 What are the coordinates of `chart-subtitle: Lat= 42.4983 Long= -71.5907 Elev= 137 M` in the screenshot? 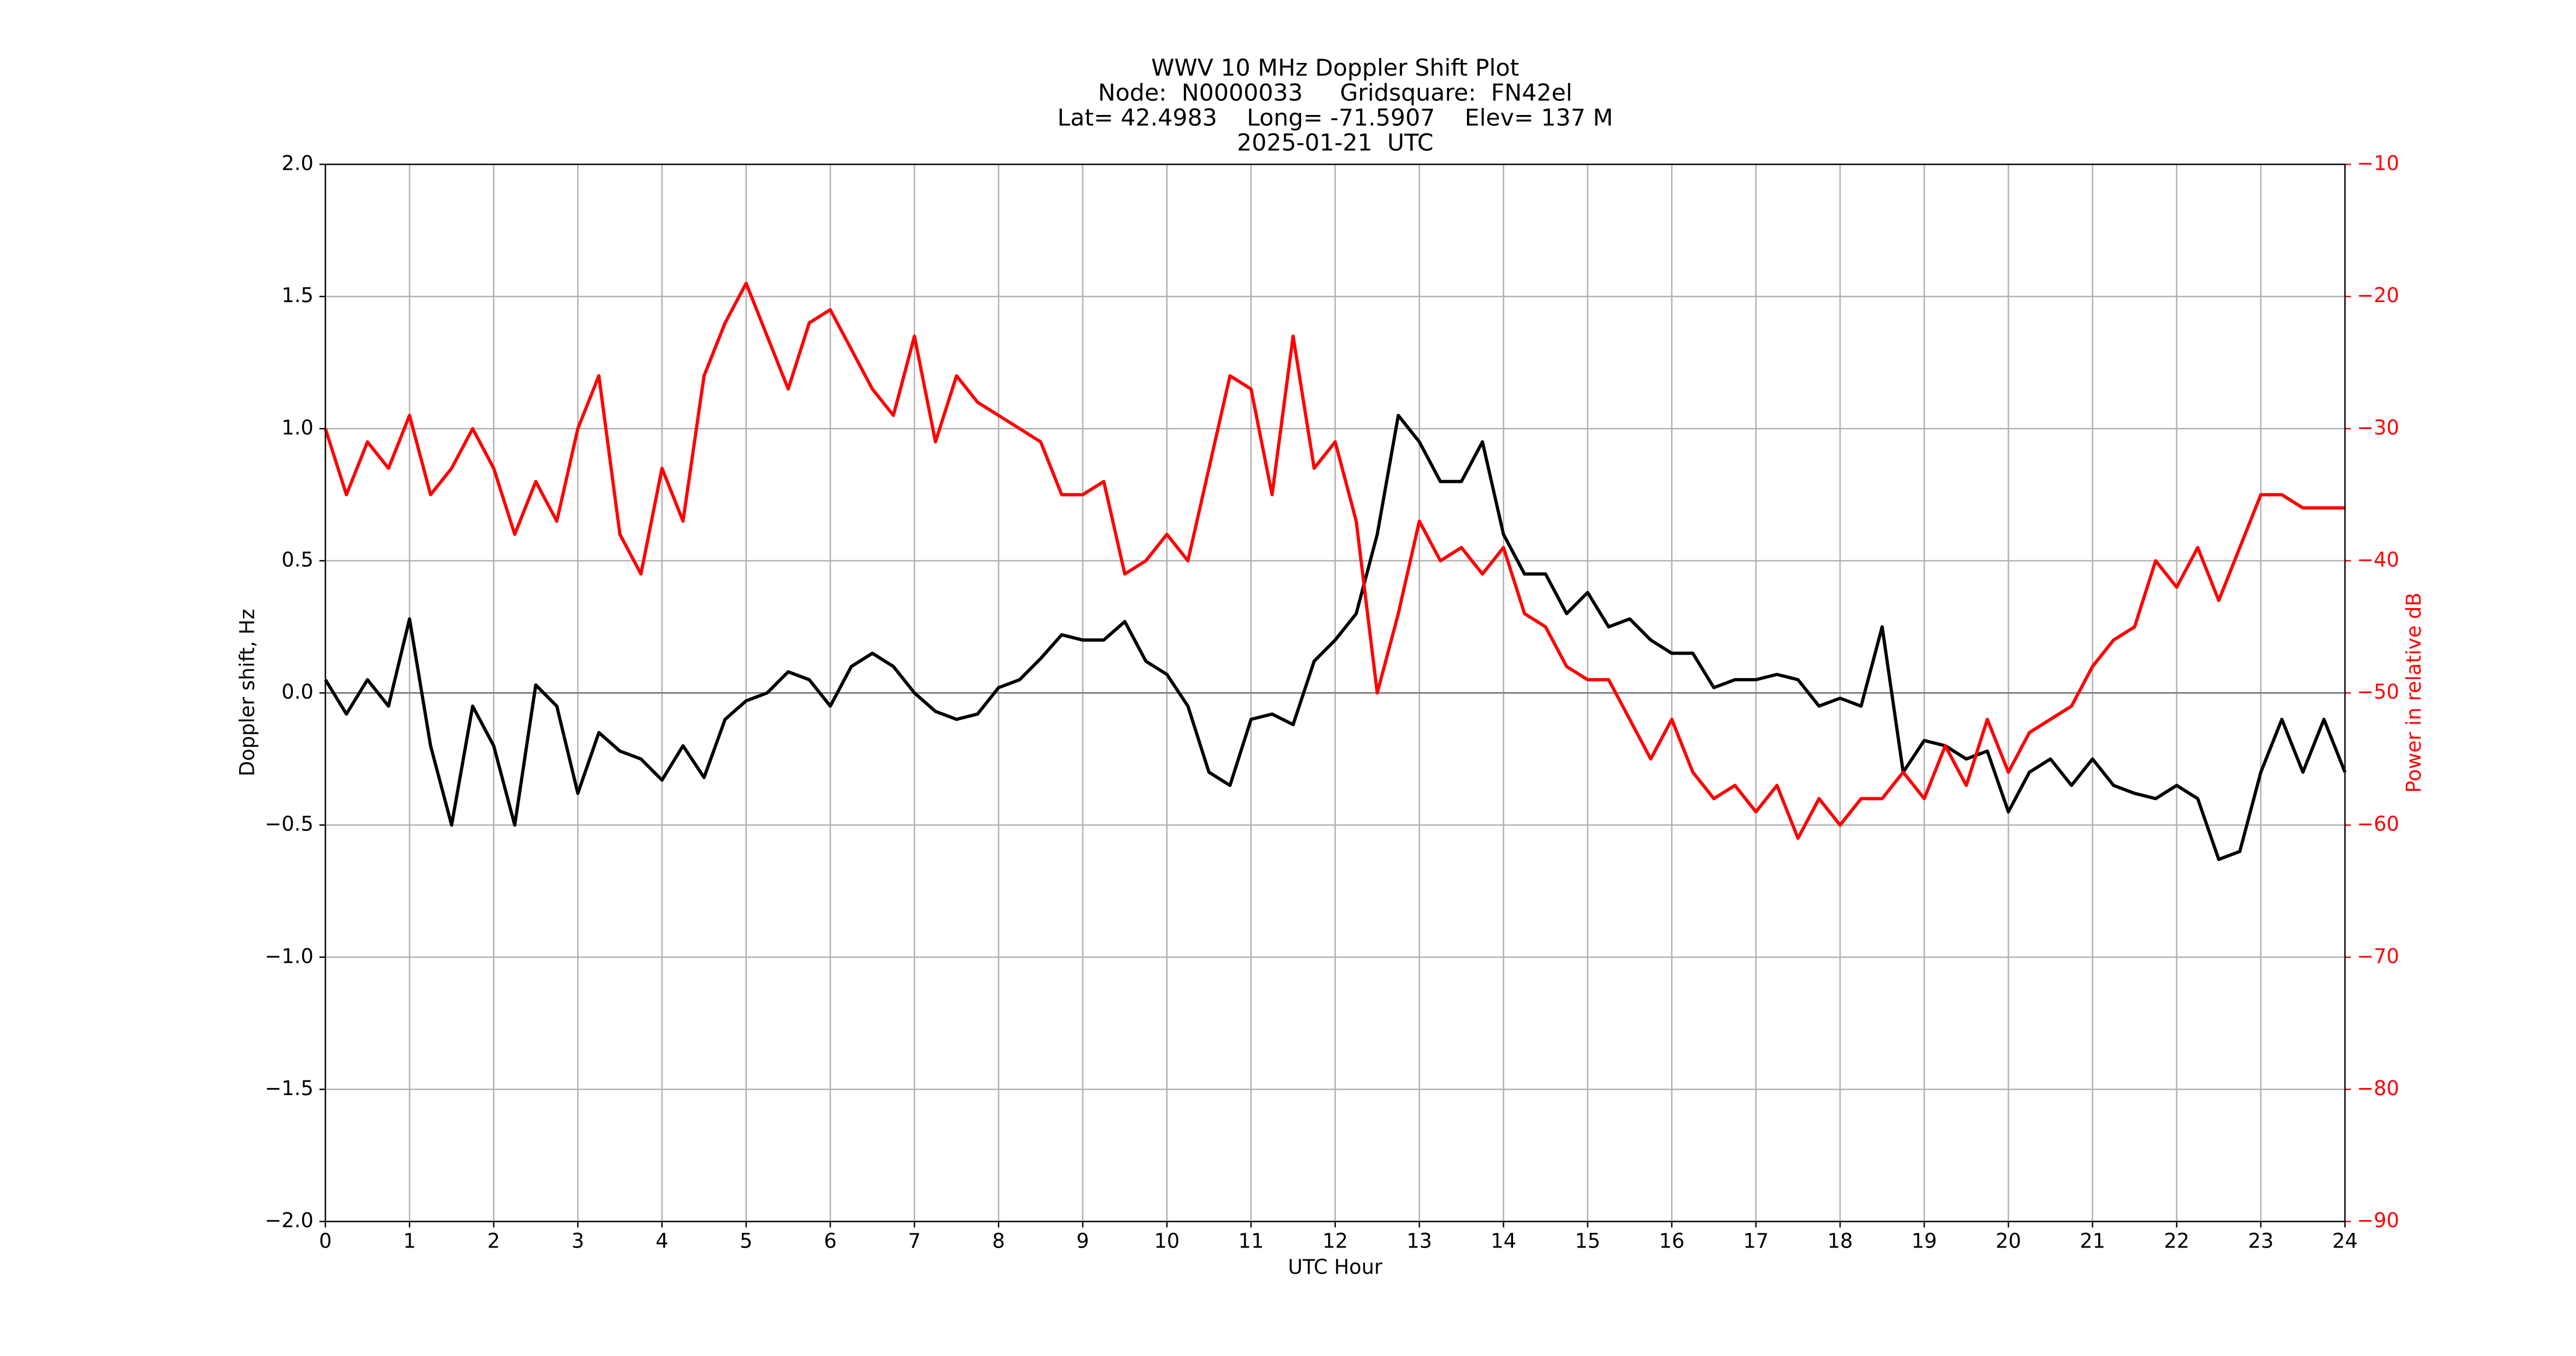 It's located at (1336, 118).